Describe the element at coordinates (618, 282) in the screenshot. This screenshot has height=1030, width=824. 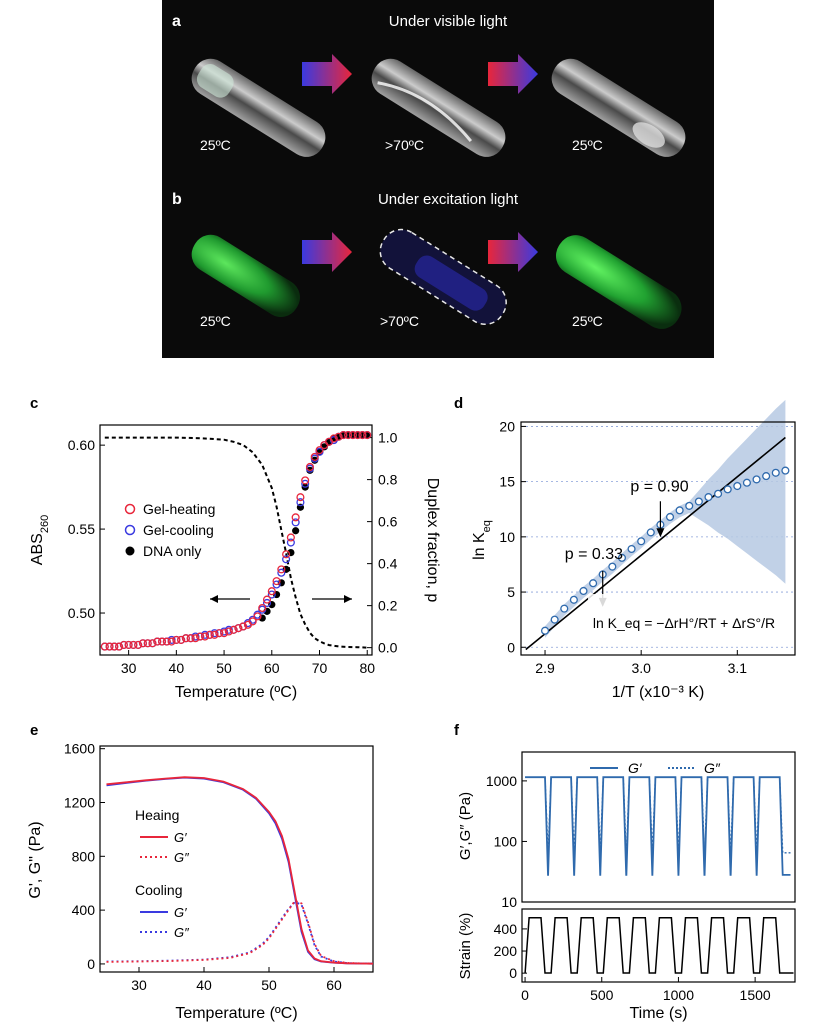
I see `vial-b3` at that location.